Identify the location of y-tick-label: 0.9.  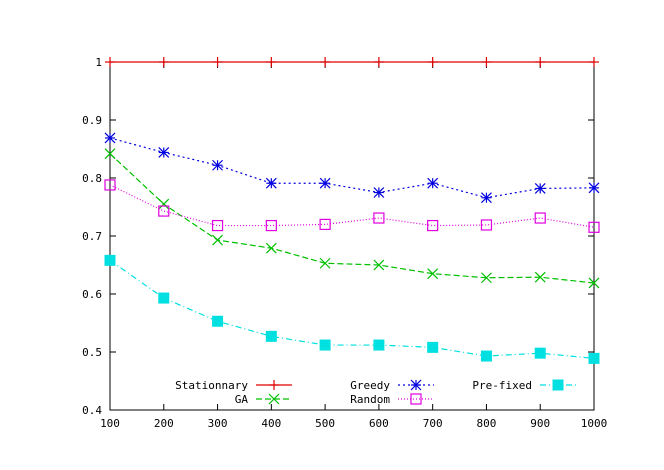
(92, 120).